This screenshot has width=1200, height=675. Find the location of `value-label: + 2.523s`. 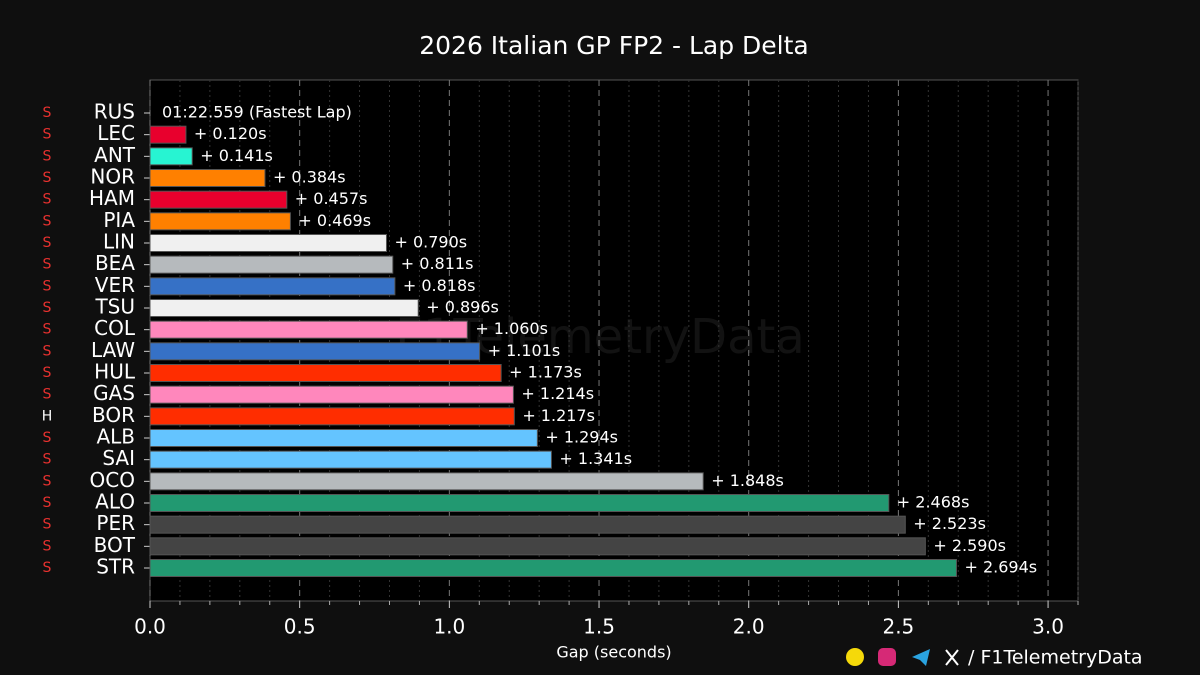

value-label: + 2.523s is located at coordinates (949, 523).